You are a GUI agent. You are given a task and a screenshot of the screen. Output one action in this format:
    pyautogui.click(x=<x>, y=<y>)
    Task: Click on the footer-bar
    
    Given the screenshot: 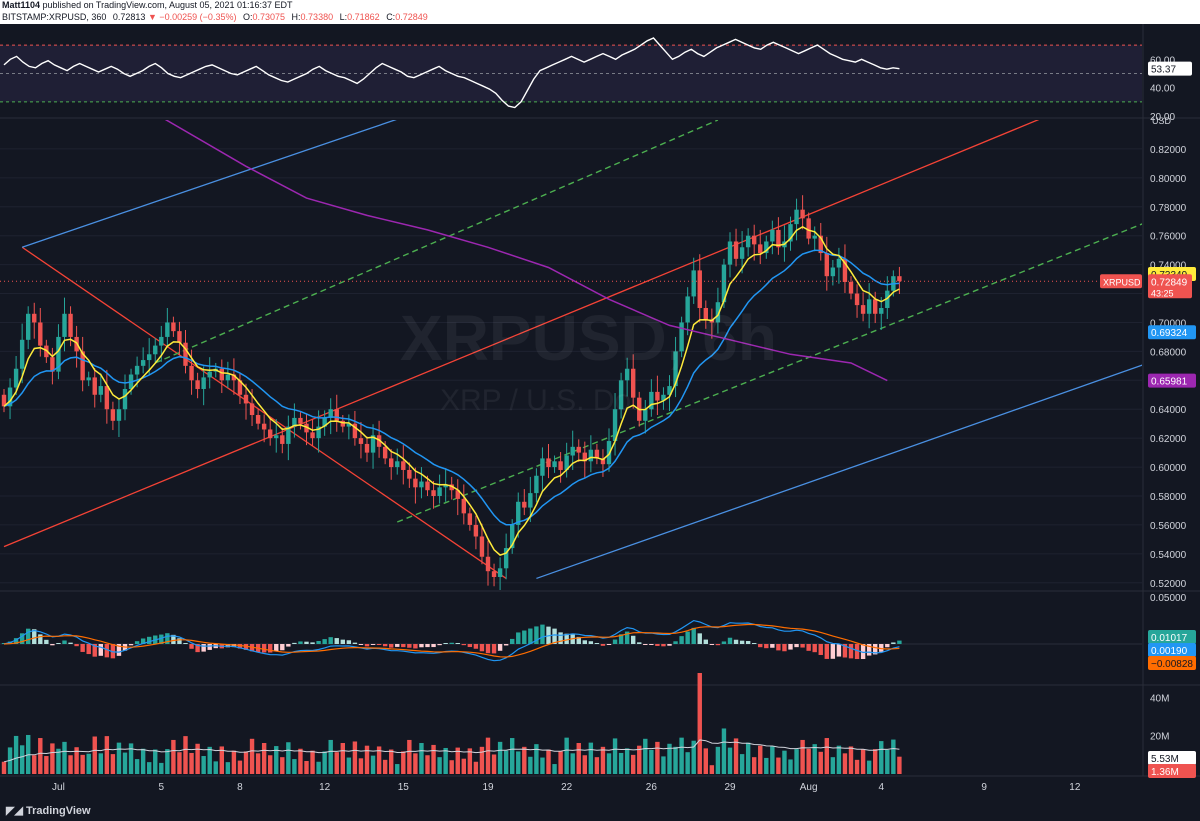 What is the action you would take?
    pyautogui.click(x=600, y=809)
    